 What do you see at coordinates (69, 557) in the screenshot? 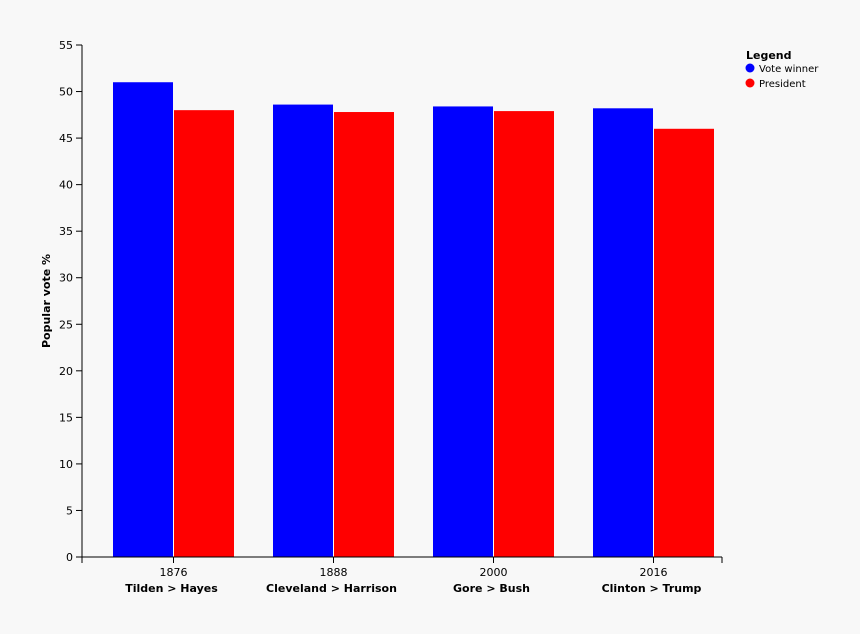
I see `y-tick-label: 0` at bounding box center [69, 557].